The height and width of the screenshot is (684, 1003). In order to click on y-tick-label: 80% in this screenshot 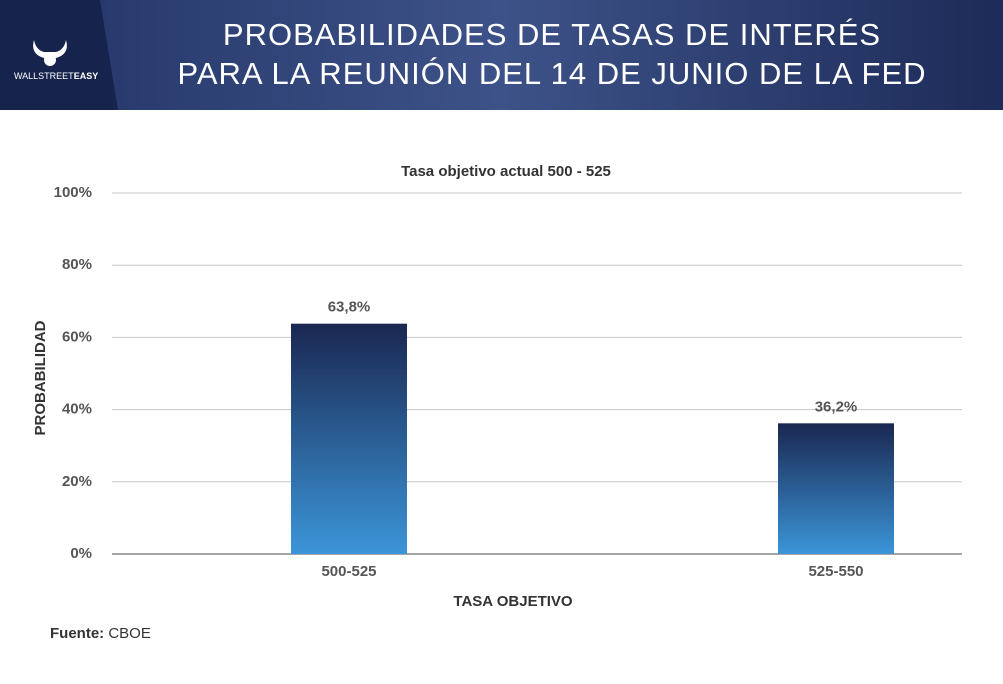, I will do `click(77, 264)`.